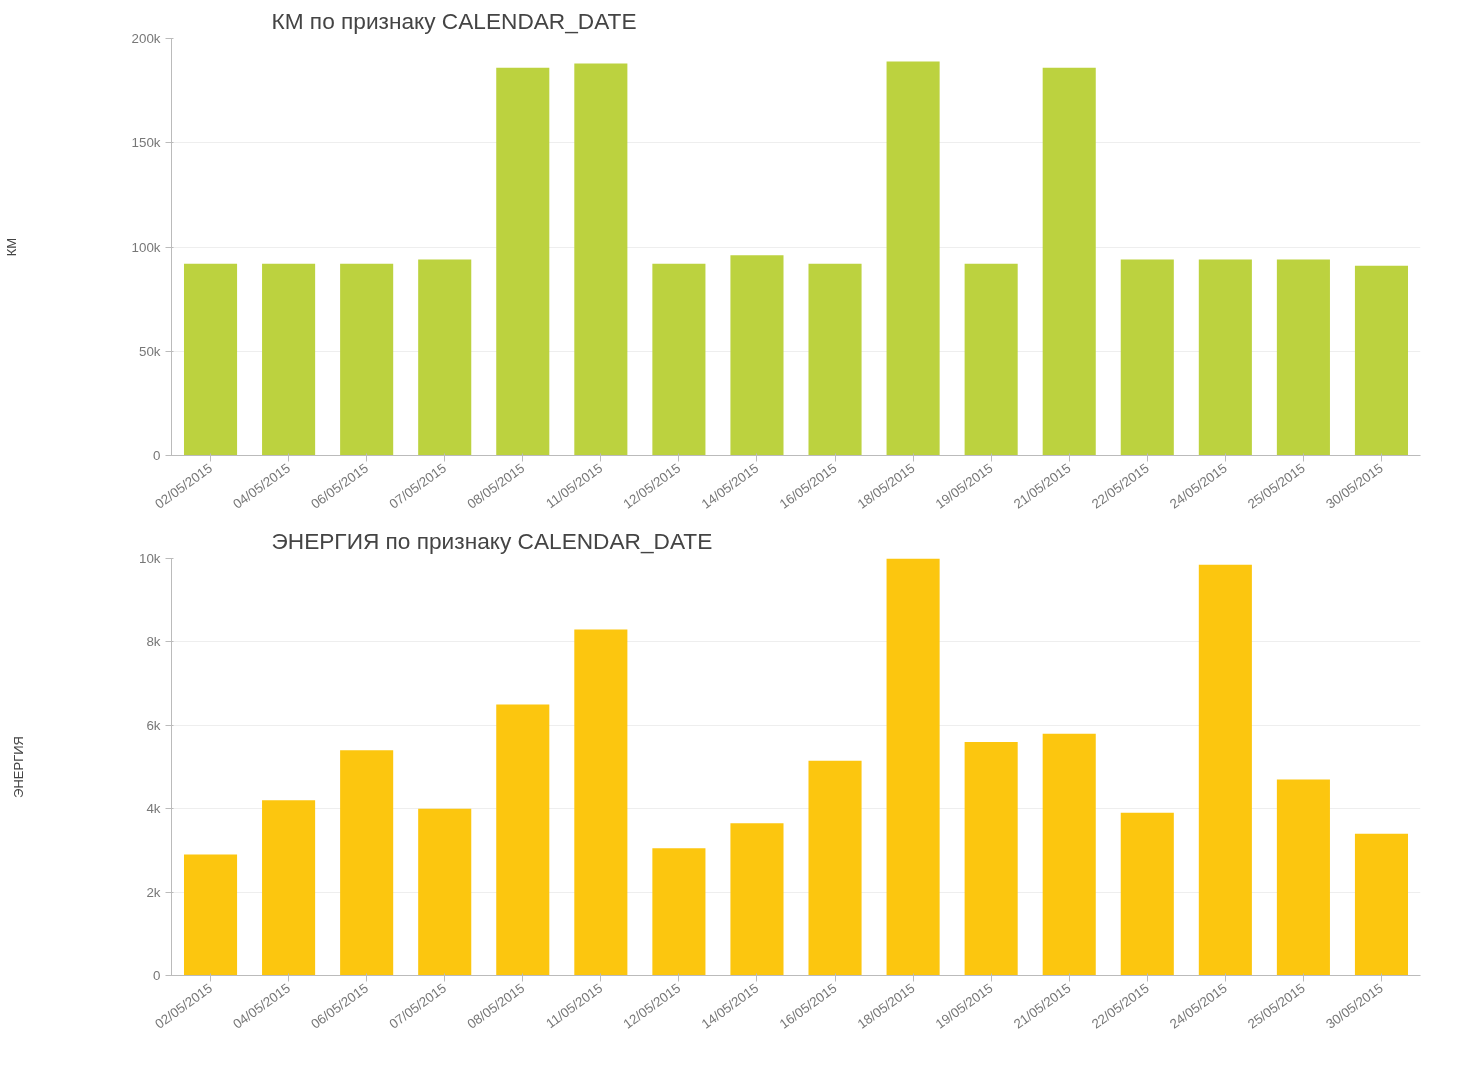 This screenshot has width=1463, height=1067. What do you see at coordinates (146, 247) in the screenshot?
I see `y-tick-label: 100k` at bounding box center [146, 247].